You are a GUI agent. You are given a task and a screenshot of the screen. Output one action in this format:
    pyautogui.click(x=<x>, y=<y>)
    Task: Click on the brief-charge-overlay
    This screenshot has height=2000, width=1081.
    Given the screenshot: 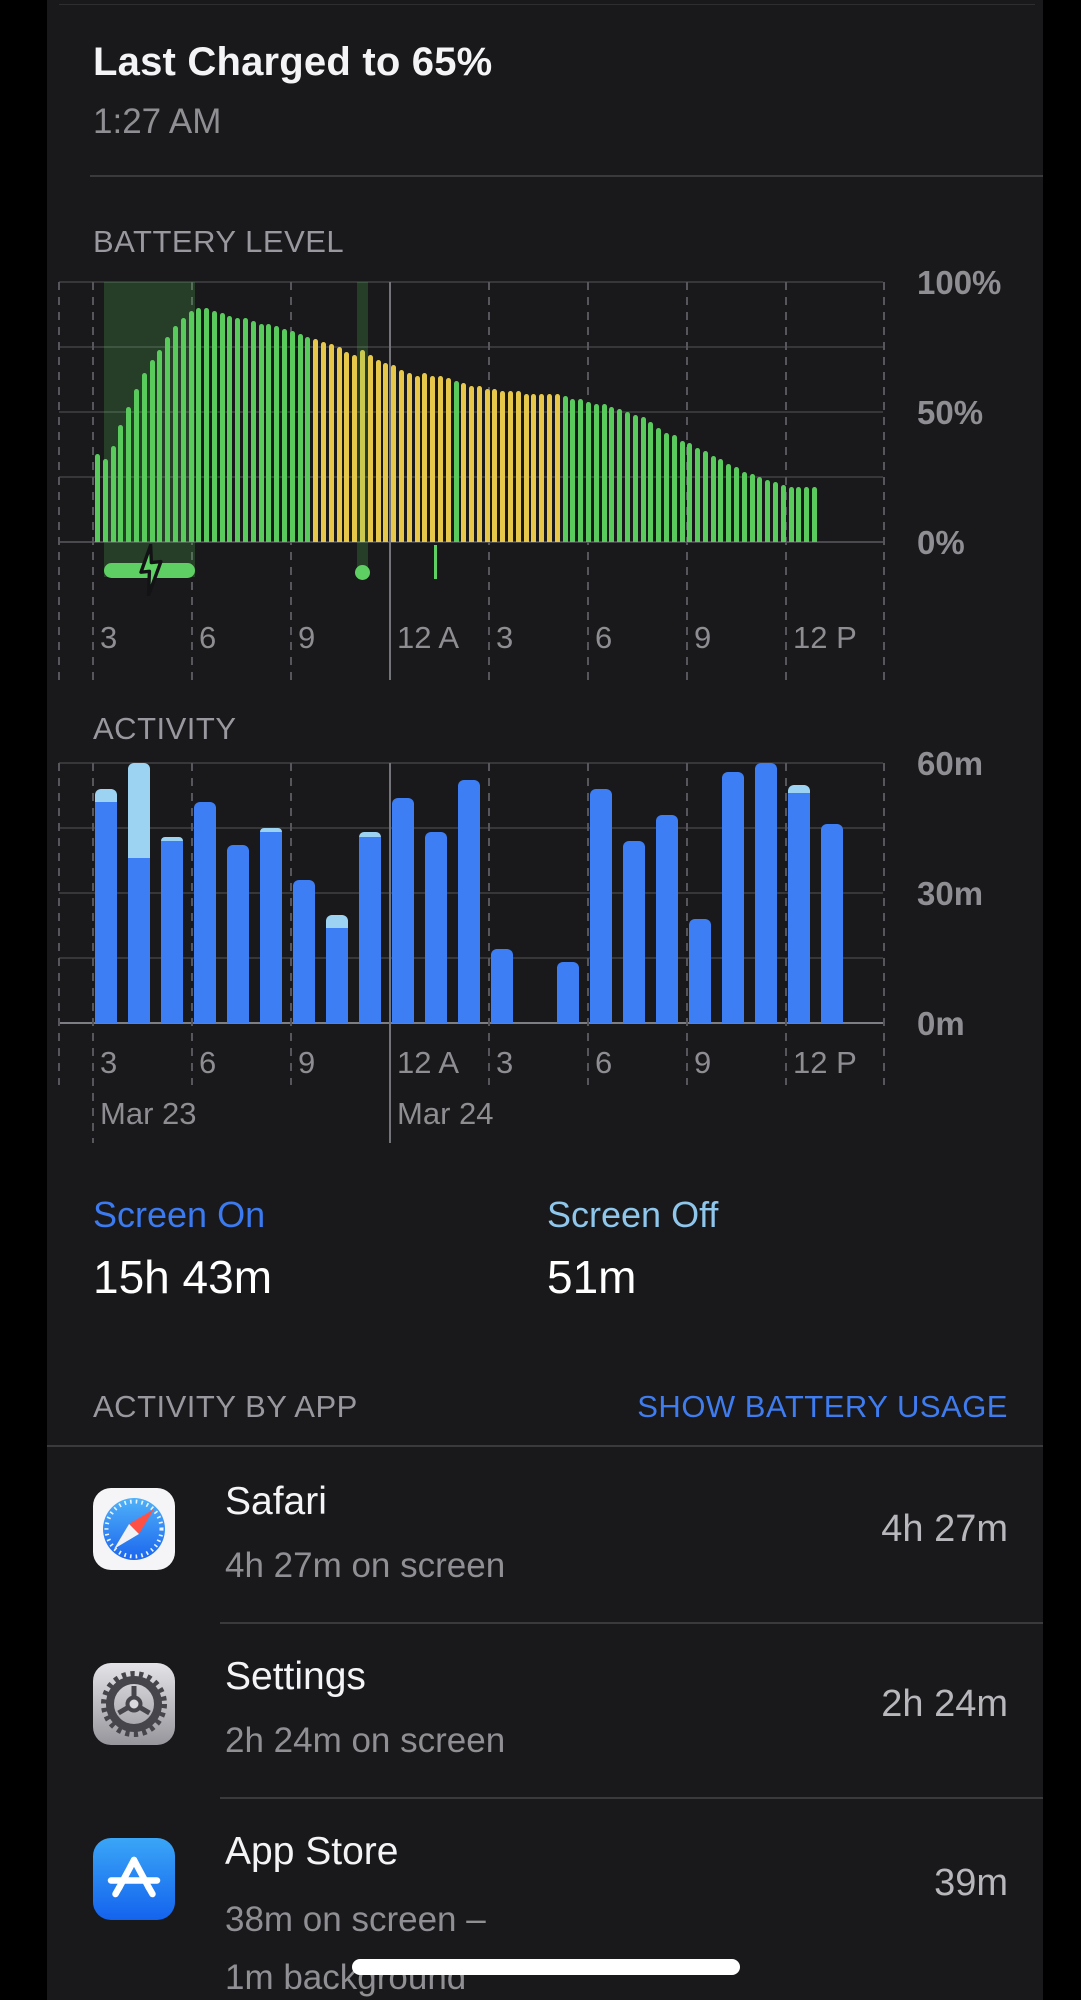 What is the action you would take?
    pyautogui.click(x=362, y=429)
    